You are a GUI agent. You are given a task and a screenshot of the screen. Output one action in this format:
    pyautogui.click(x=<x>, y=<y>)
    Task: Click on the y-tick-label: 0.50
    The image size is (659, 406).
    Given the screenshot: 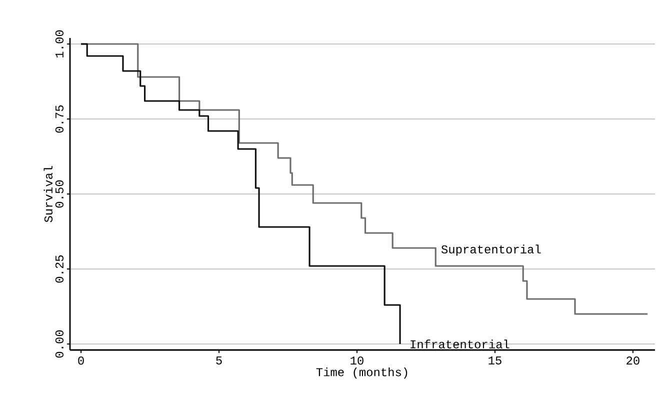 What is the action you would take?
    pyautogui.click(x=59, y=194)
    